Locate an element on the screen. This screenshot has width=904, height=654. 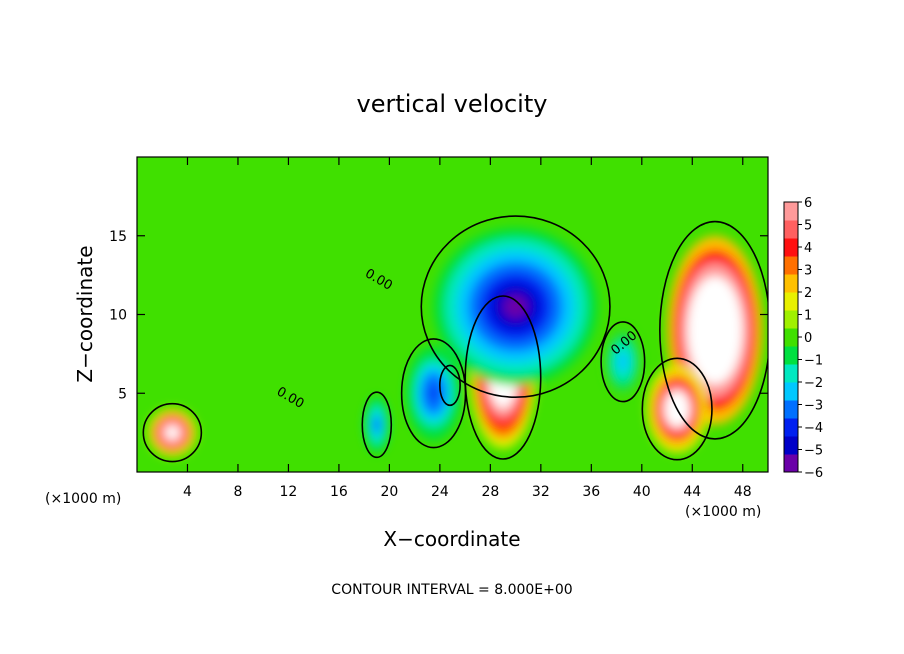
colorbar-tick-label: −5 is located at coordinates (813, 451).